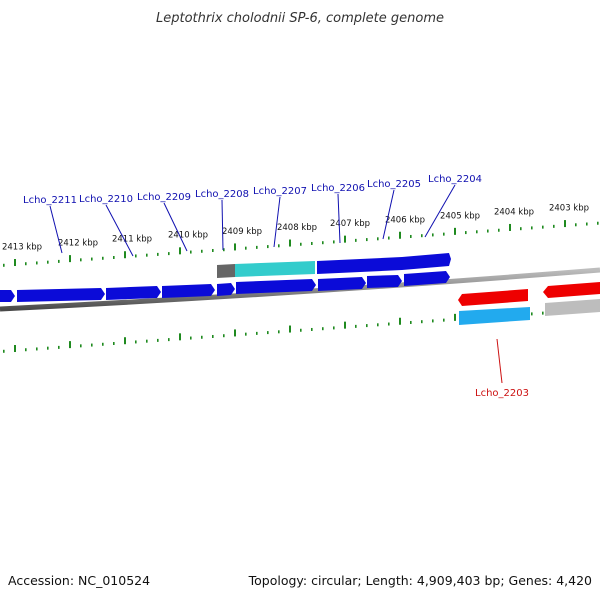  What do you see at coordinates (460, 216) in the screenshot?
I see `kbp-label: 2405 kbp` at bounding box center [460, 216].